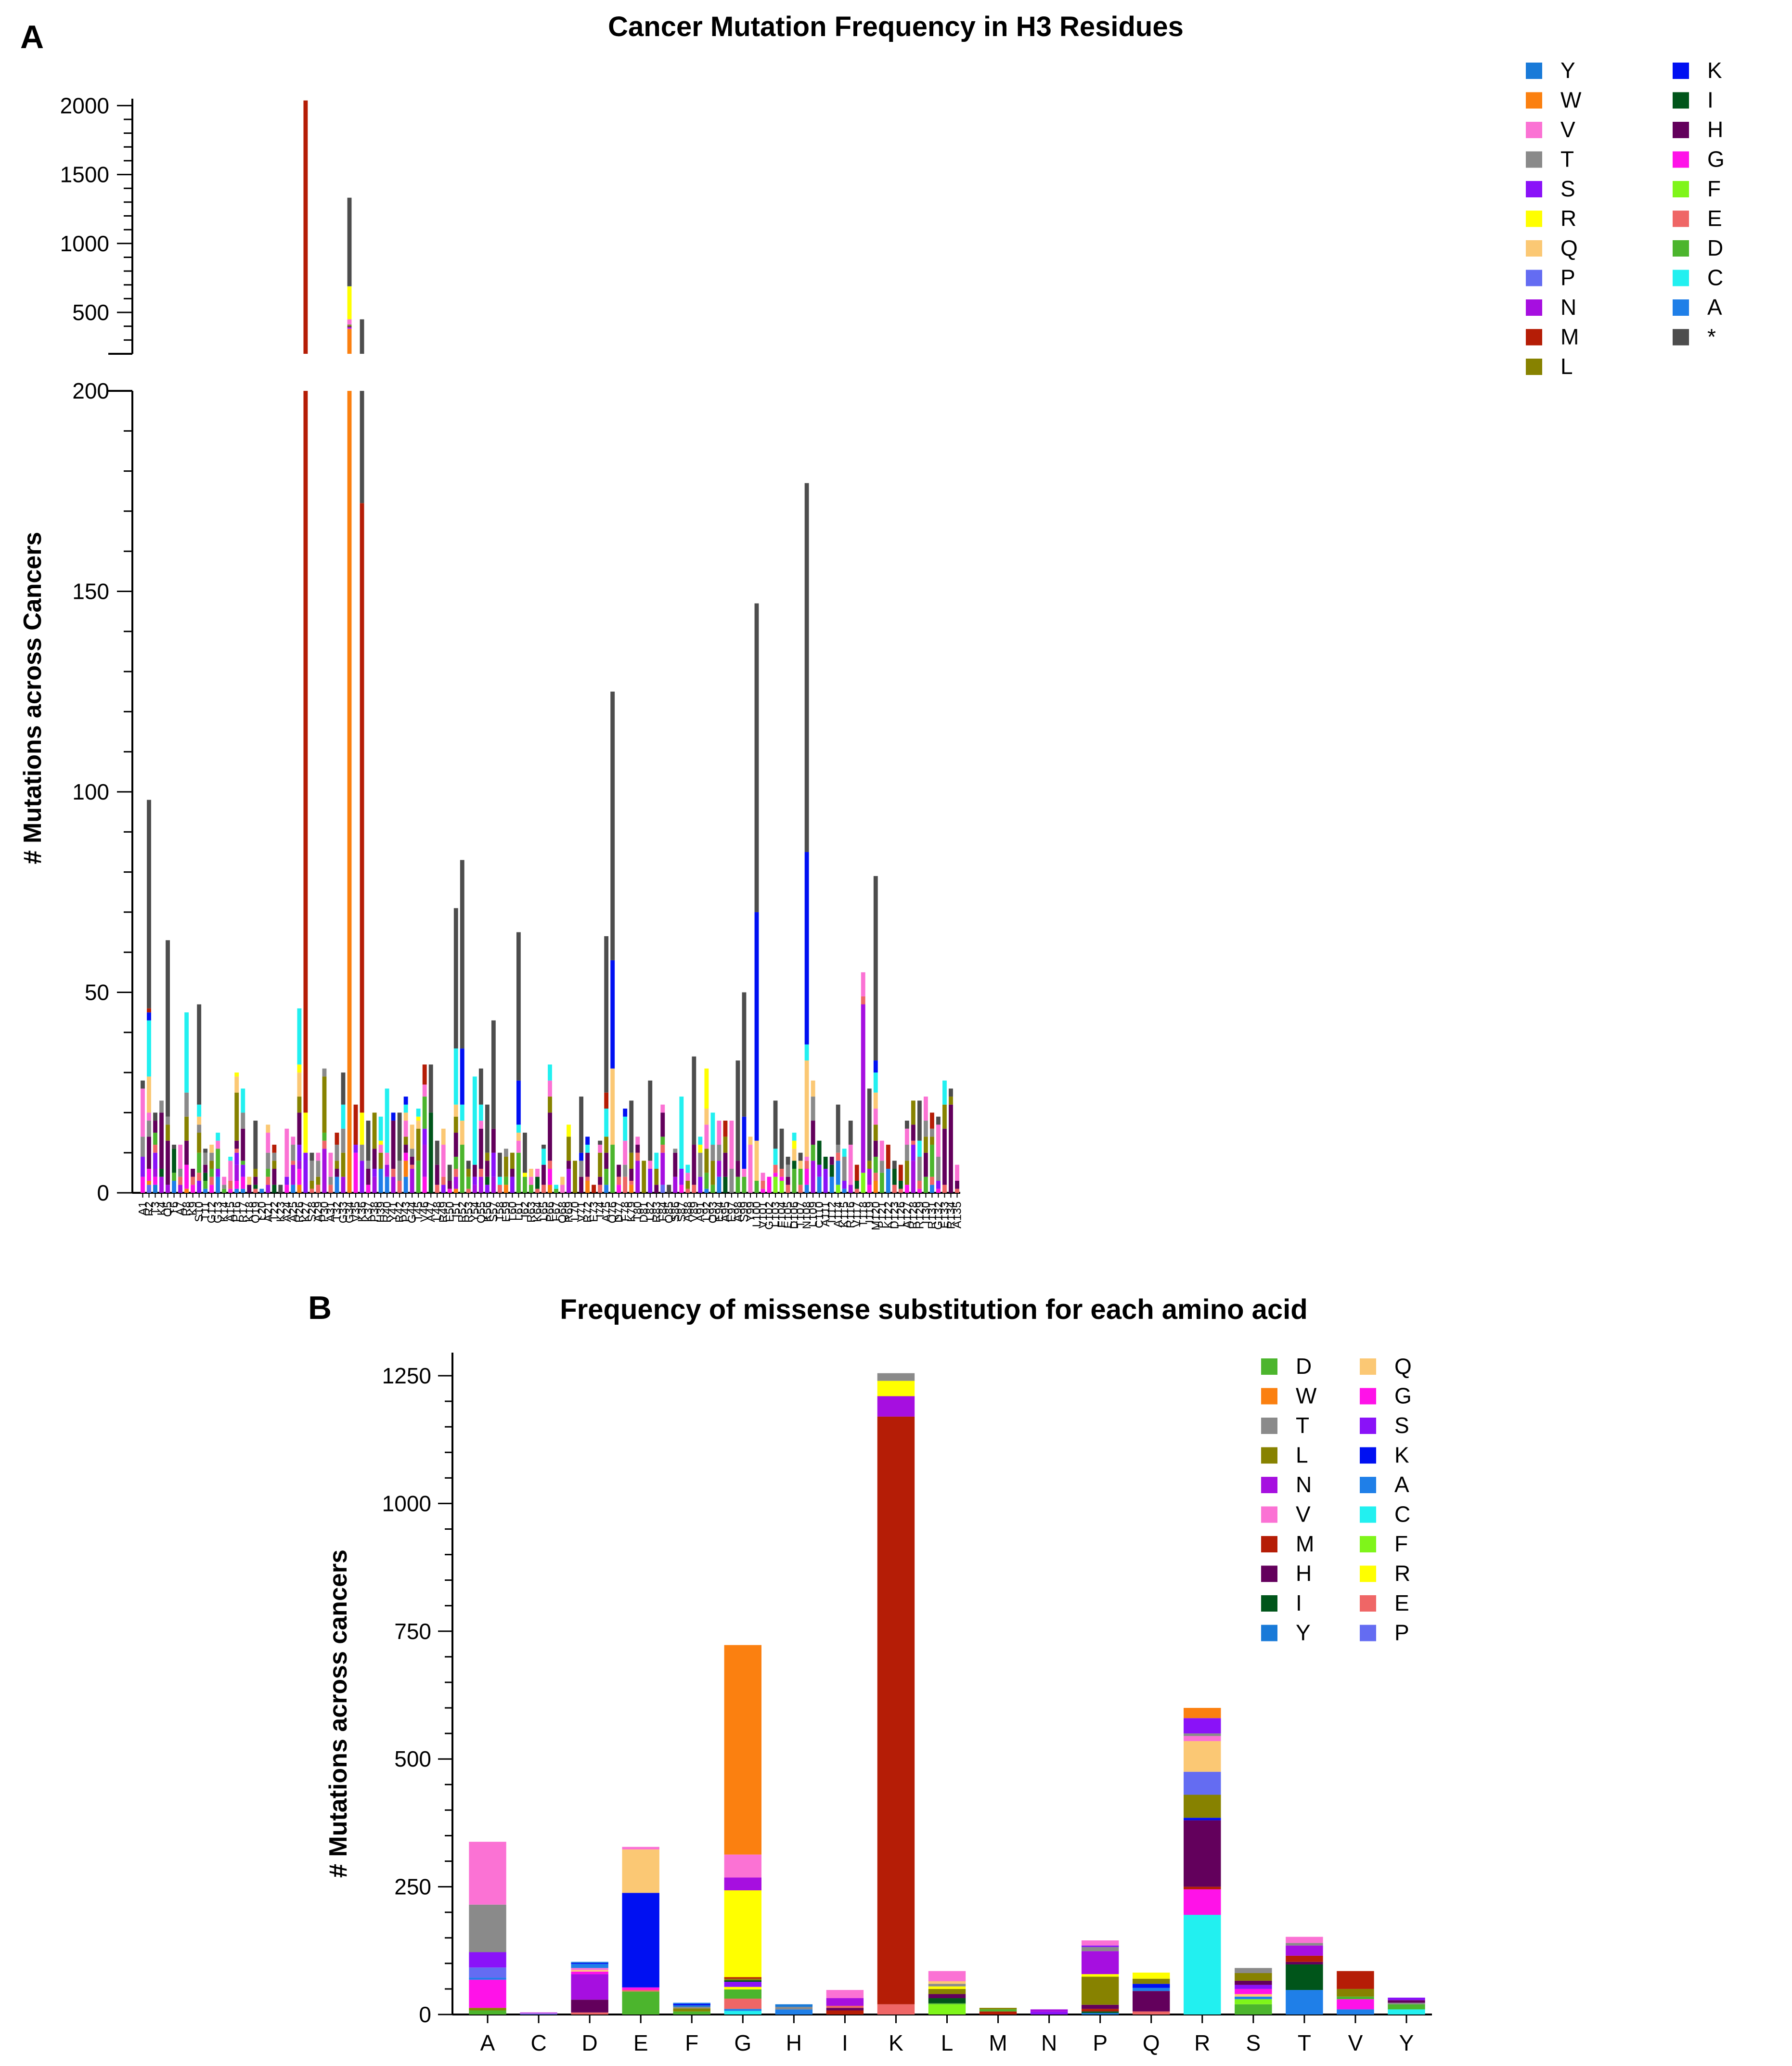  What do you see at coordinates (1305, 1544) in the screenshot?
I see `b-legend-label: M` at bounding box center [1305, 1544].